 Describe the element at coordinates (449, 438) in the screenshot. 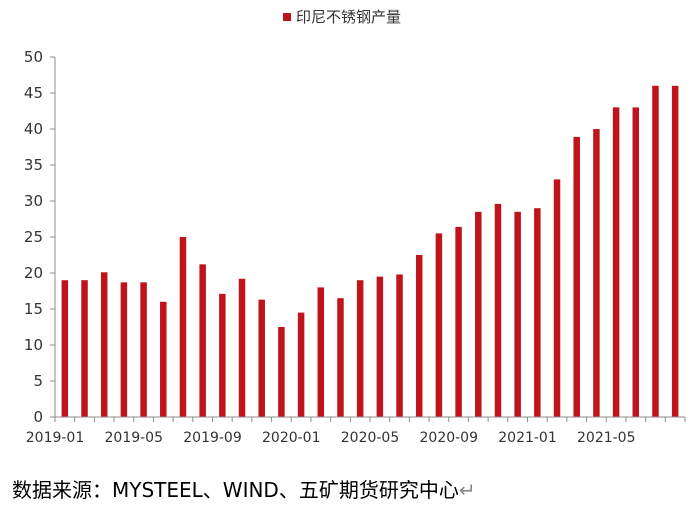

I see `x-tick-label: 2020-09` at that location.